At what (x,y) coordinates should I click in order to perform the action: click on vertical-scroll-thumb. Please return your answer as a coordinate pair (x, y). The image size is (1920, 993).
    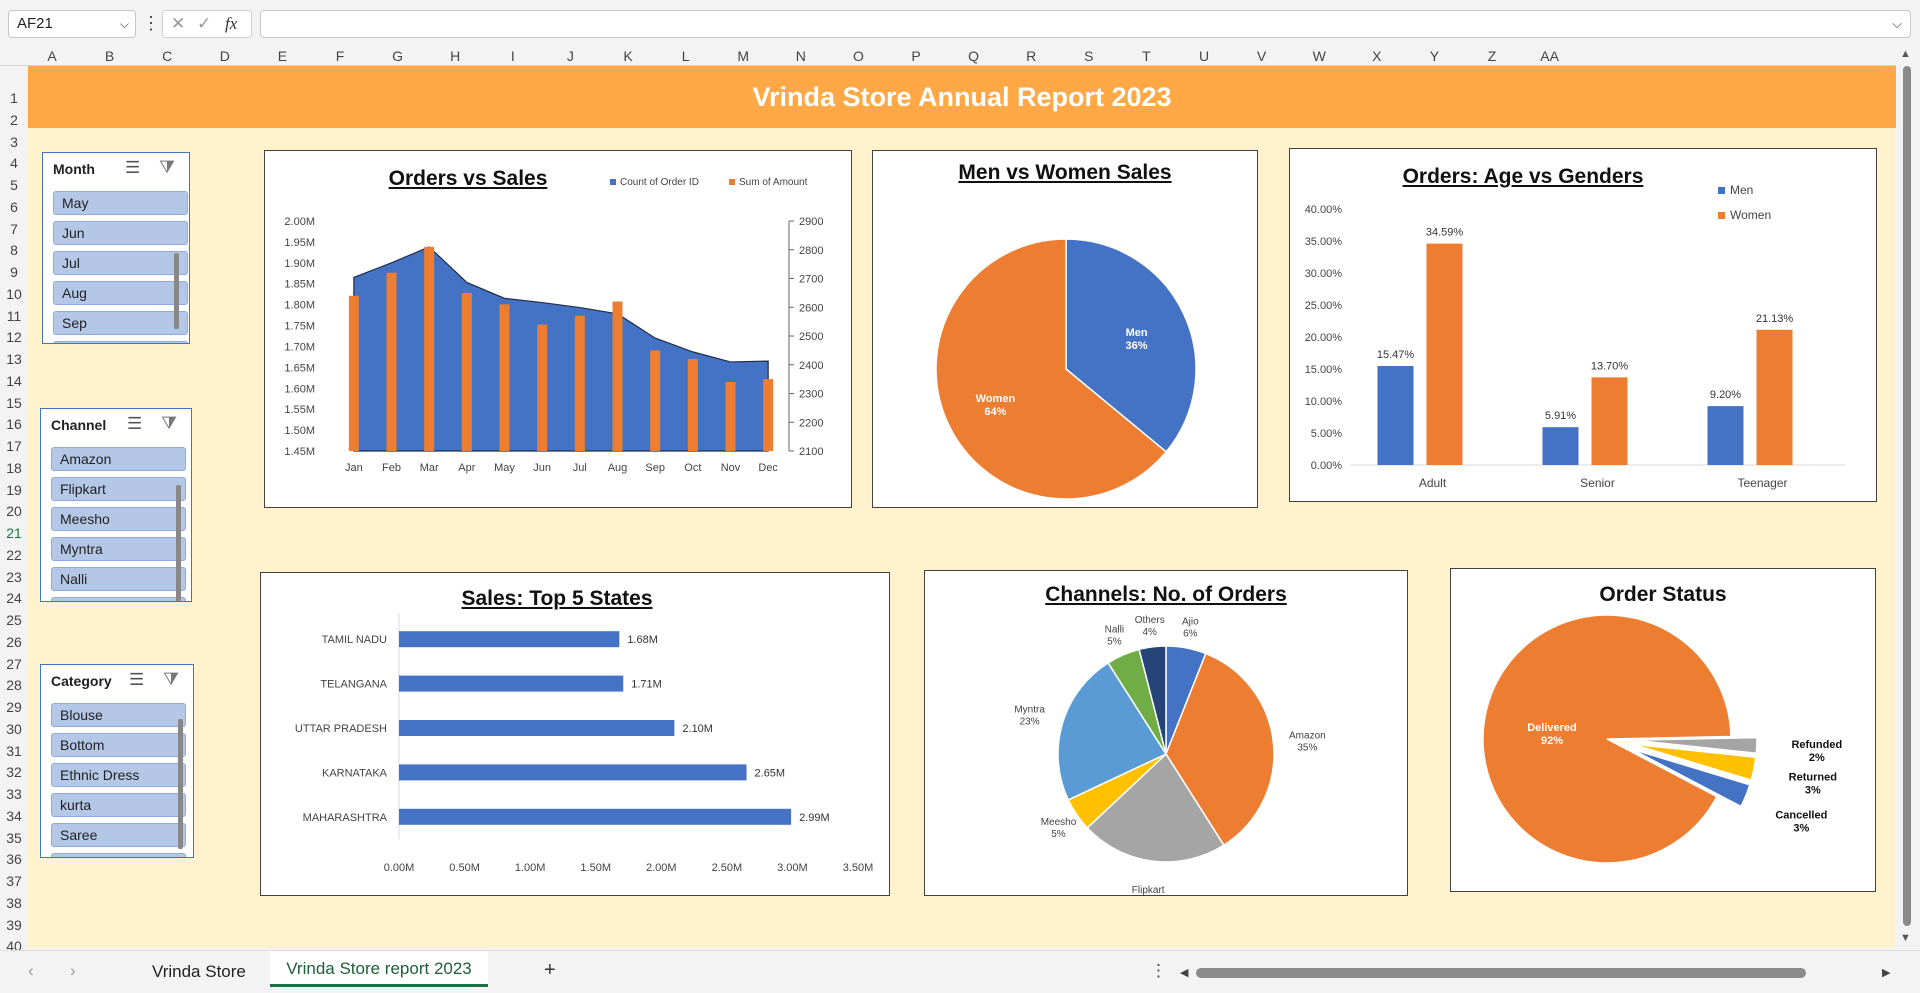
    Looking at the image, I should click on (1907, 496).